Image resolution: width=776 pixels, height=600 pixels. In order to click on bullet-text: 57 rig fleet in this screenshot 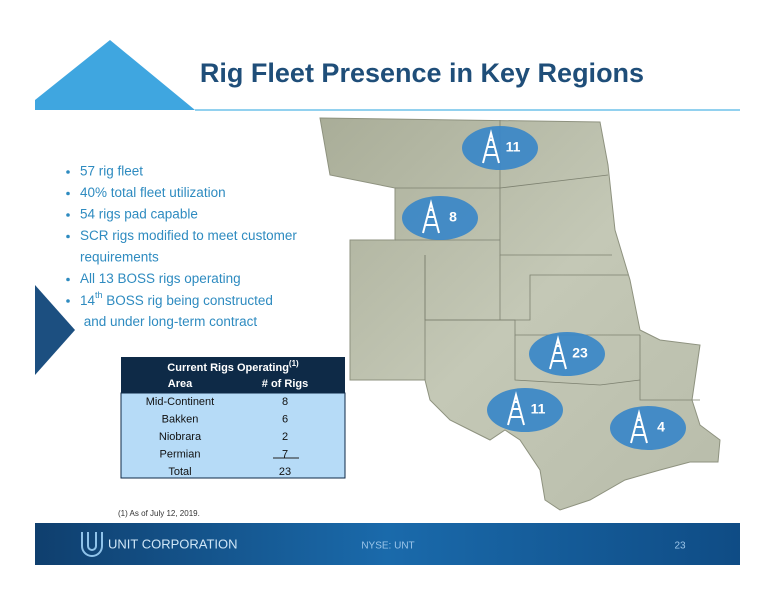, I will do `click(111, 171)`.